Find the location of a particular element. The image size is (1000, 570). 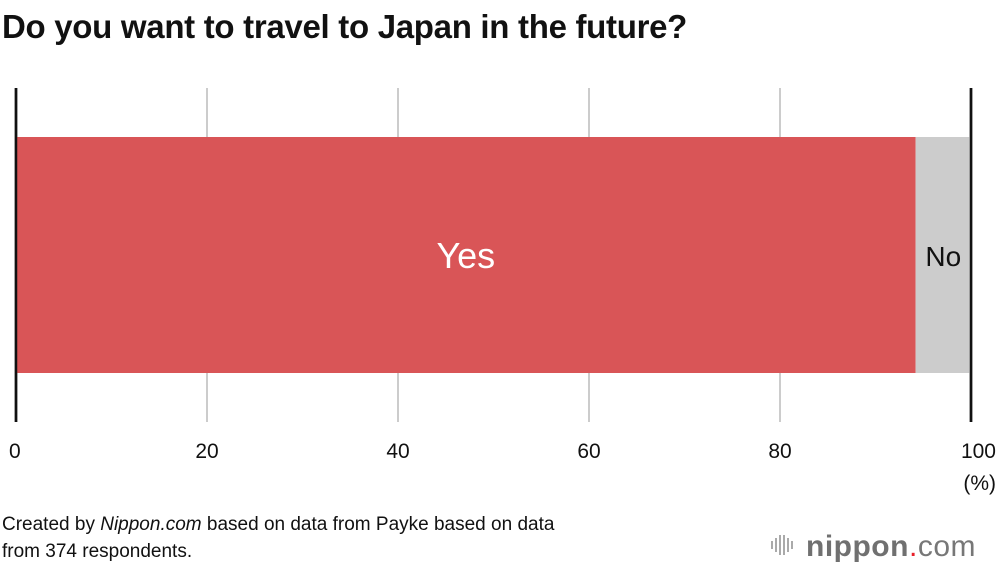

footer-source: Nippon.com is located at coordinates (151, 524).